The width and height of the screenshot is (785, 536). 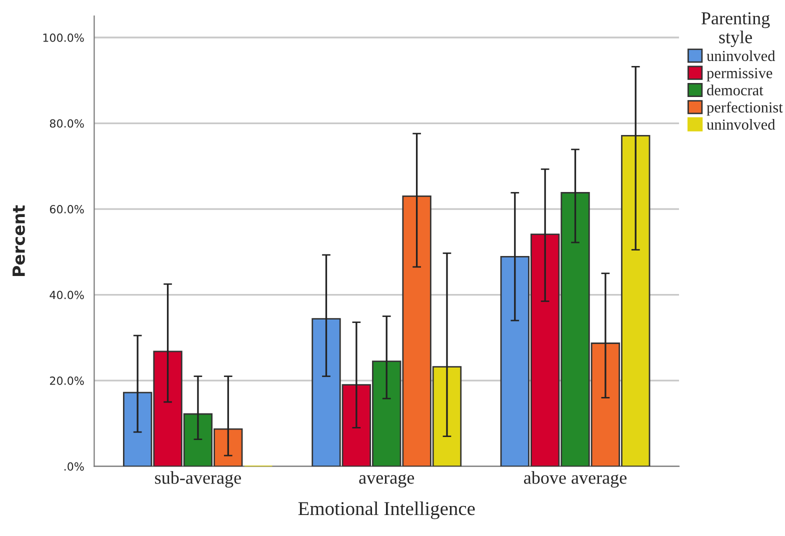 I want to click on y-axis-title: Percent, so click(x=18, y=240).